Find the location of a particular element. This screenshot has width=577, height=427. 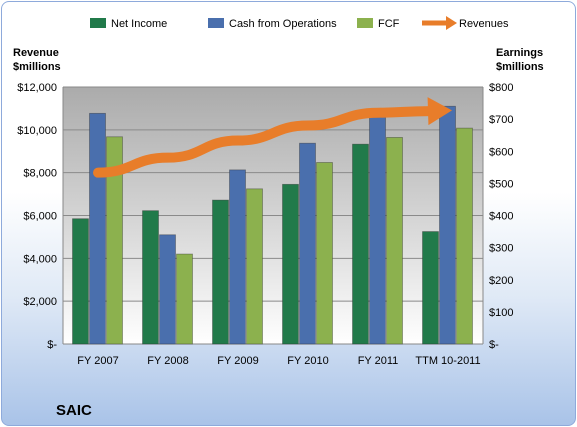

category-label-fy-2010: FY 2010 is located at coordinates (307, 361).